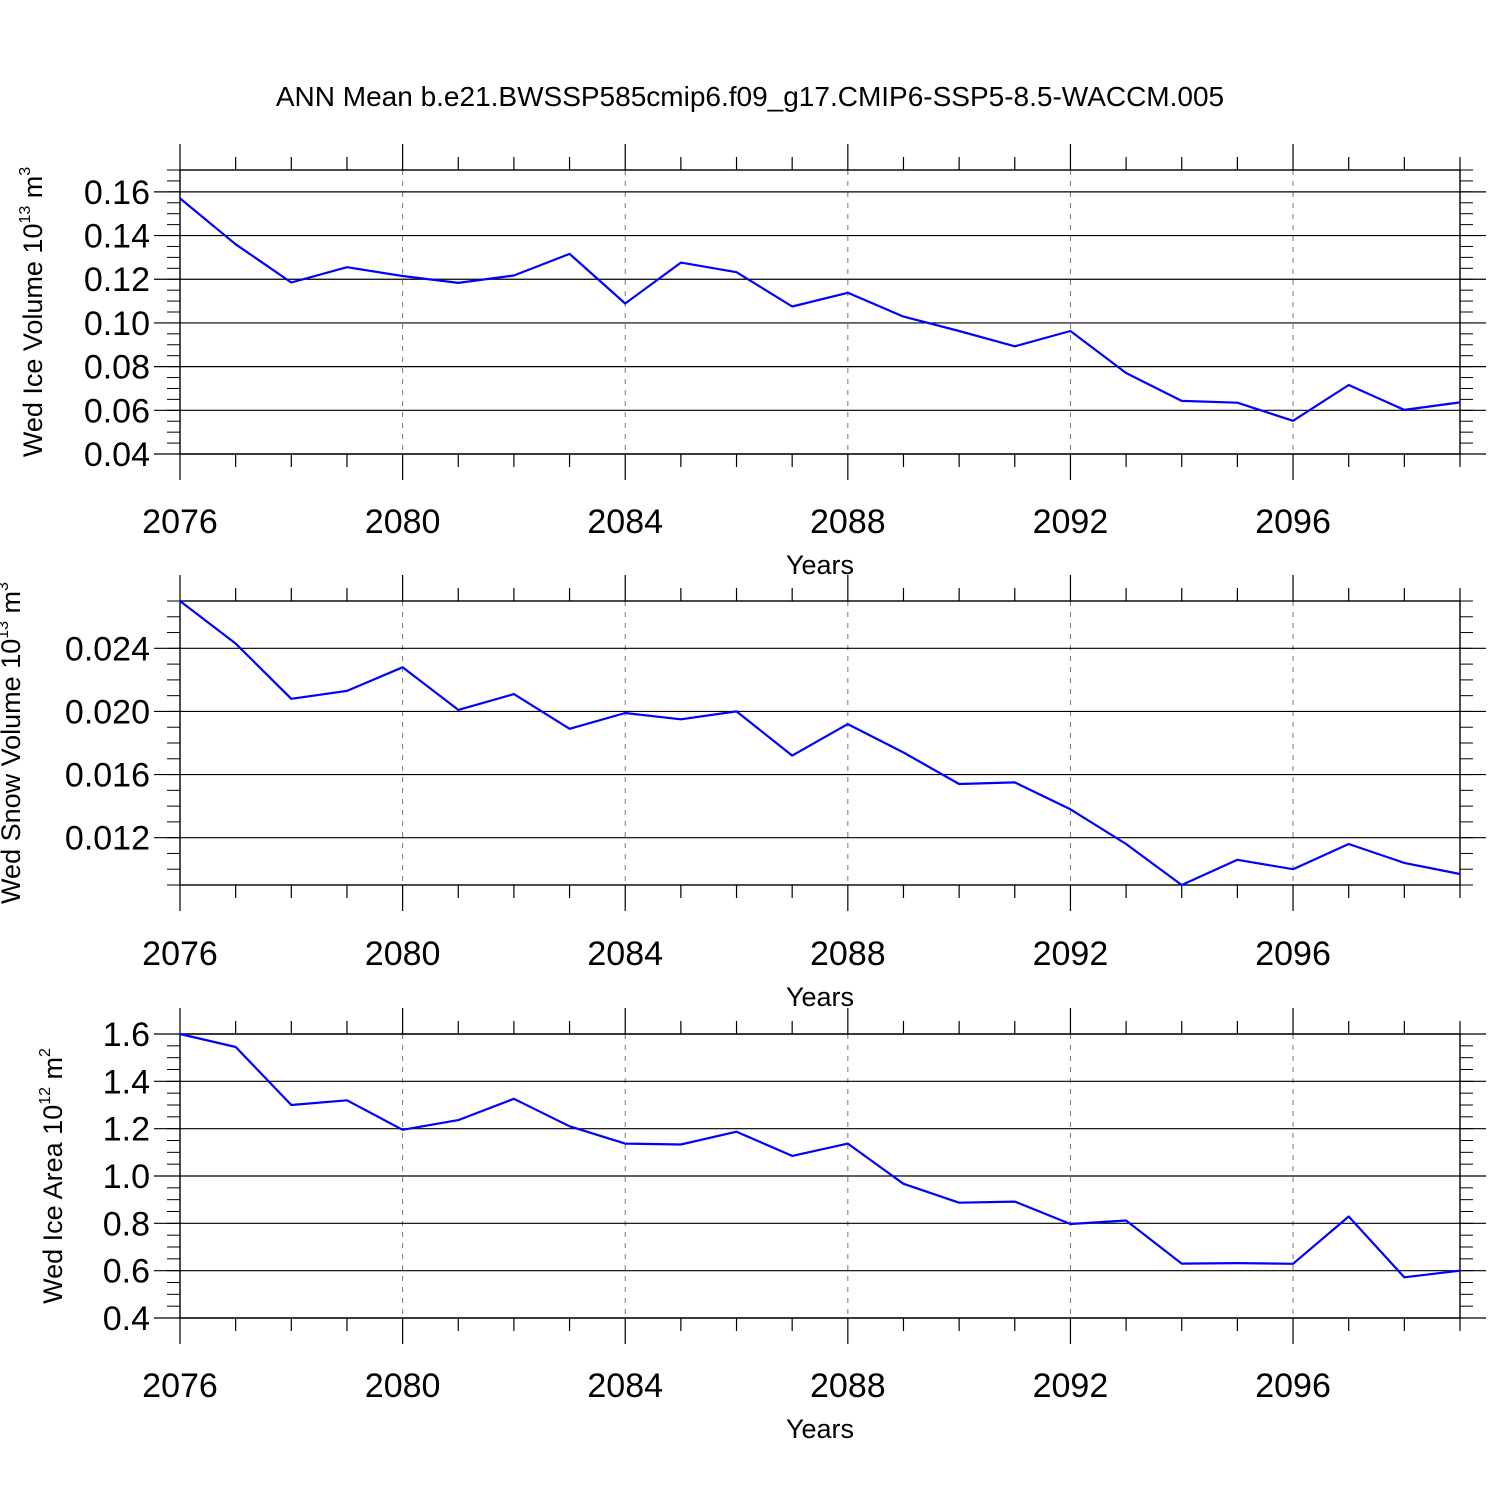 Image resolution: width=1500 pixels, height=1500 pixels. I want to click on y-axis-label: Wed Ice Volume 1013 m3, so click(32, 312).